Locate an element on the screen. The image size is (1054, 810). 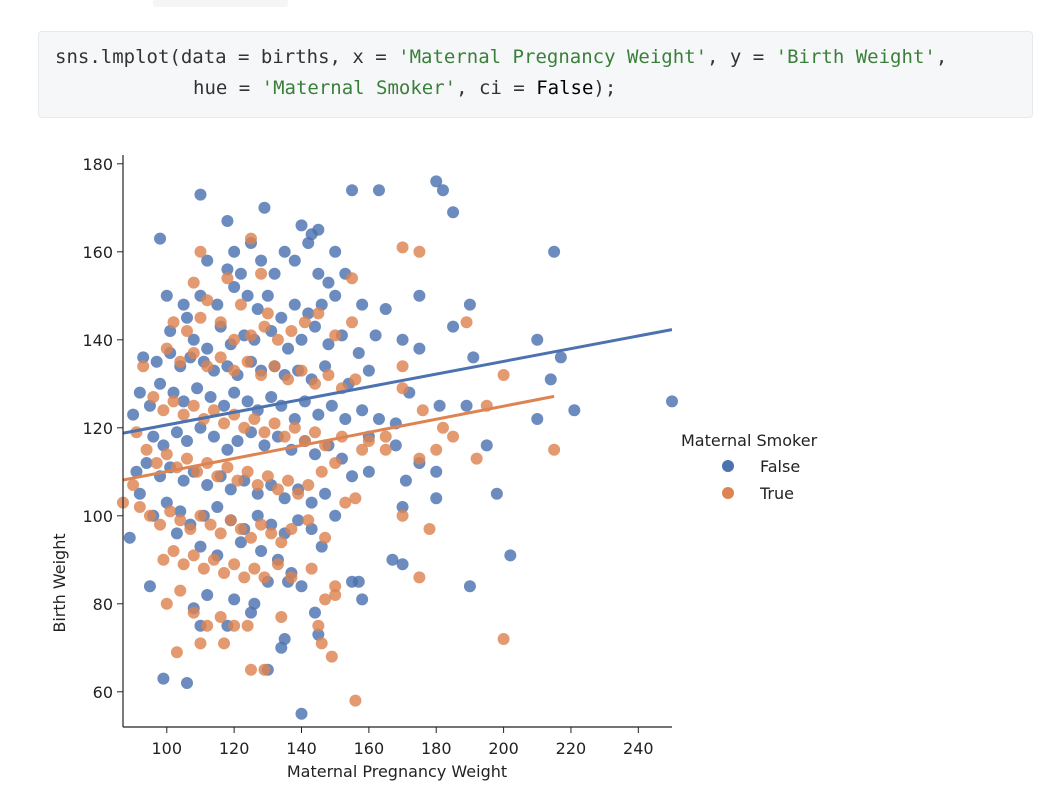
code-string-token: 'Maternal Pregnancy Weight' is located at coordinates (553, 57).